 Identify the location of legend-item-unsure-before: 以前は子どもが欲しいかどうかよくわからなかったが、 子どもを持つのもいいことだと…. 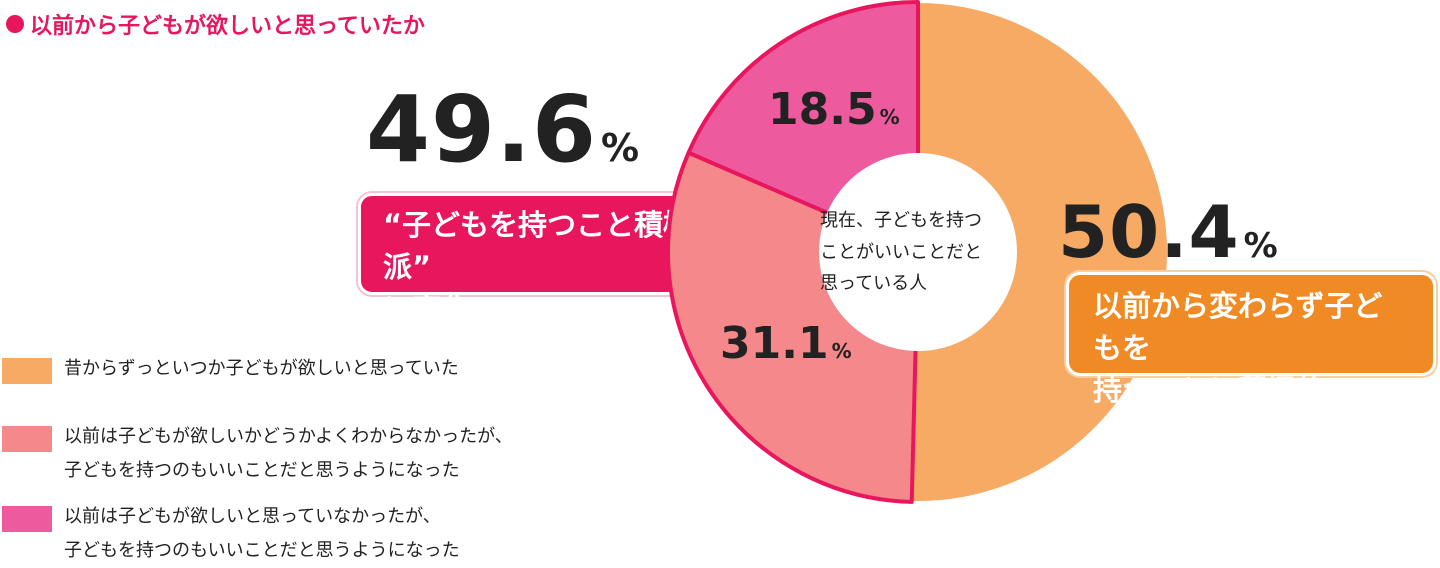
(257, 454).